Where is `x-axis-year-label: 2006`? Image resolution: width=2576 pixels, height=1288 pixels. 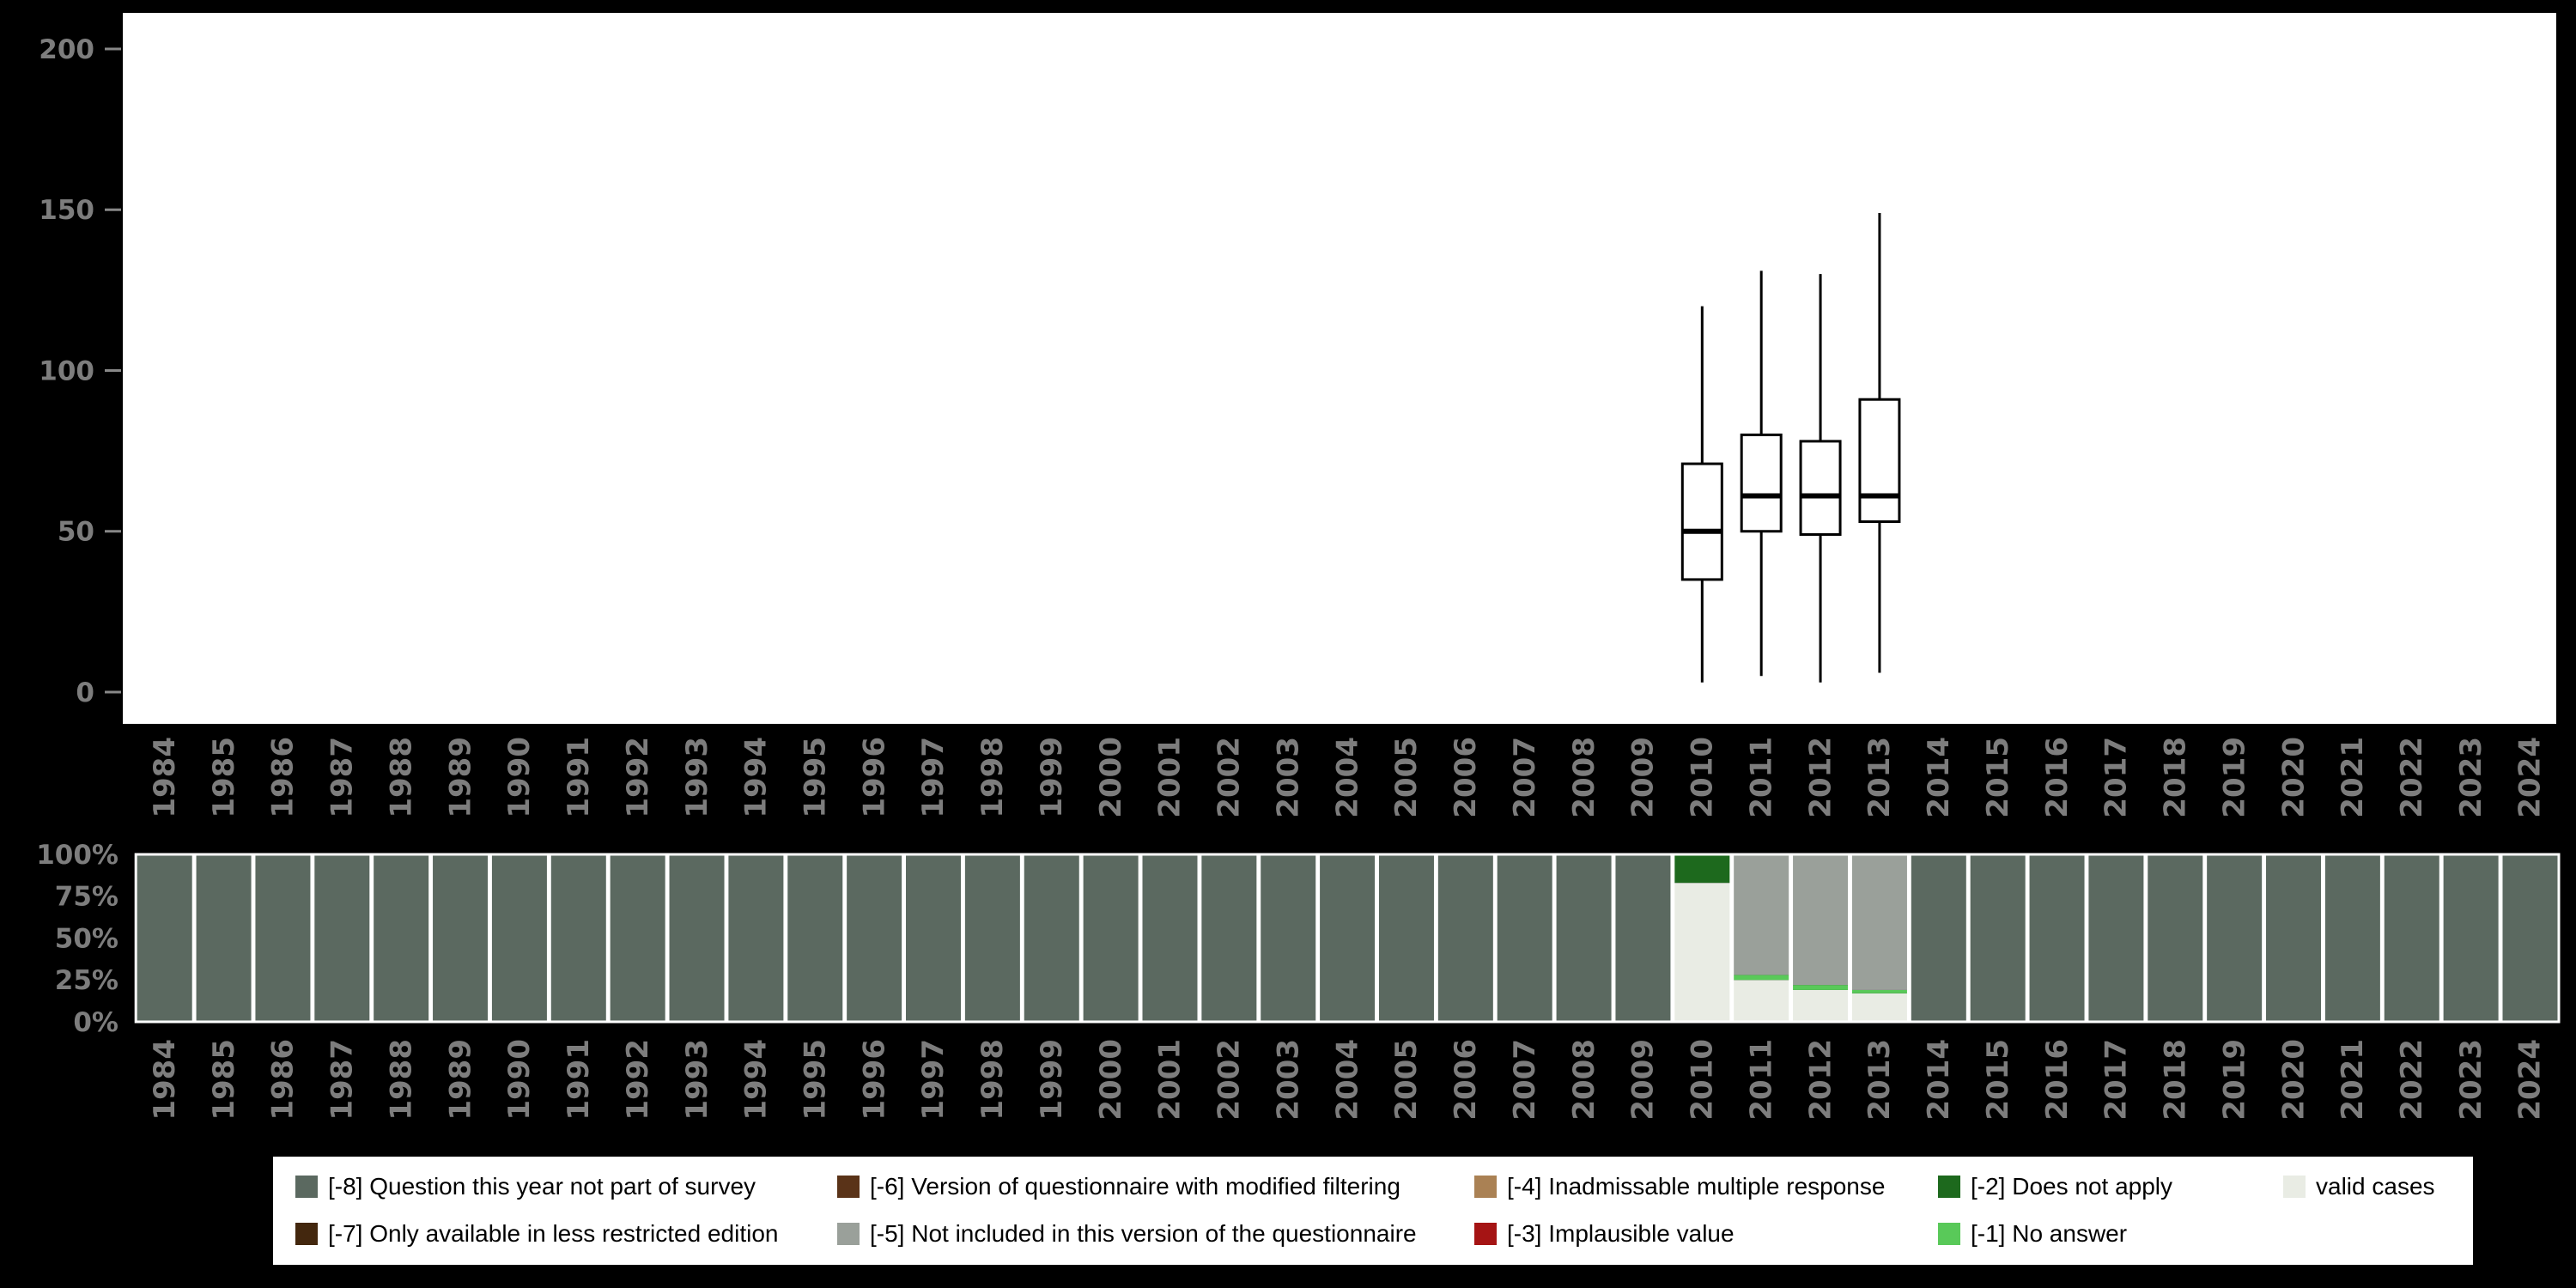 x-axis-year-label: 2006 is located at coordinates (1466, 777).